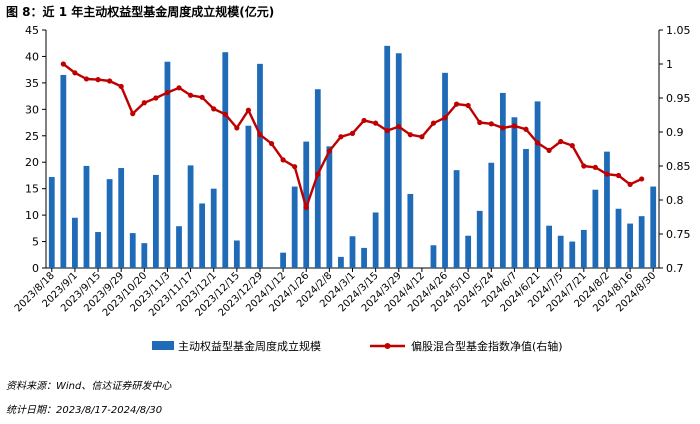  What do you see at coordinates (669, 64) in the screenshot?
I see `right-tick-label: 1` at bounding box center [669, 64].